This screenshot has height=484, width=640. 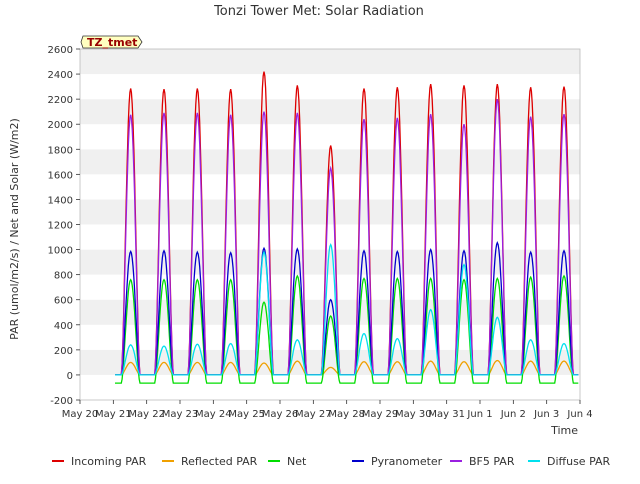 What do you see at coordinates (146, 414) in the screenshot?
I see `x-tick-label: May 22` at bounding box center [146, 414].